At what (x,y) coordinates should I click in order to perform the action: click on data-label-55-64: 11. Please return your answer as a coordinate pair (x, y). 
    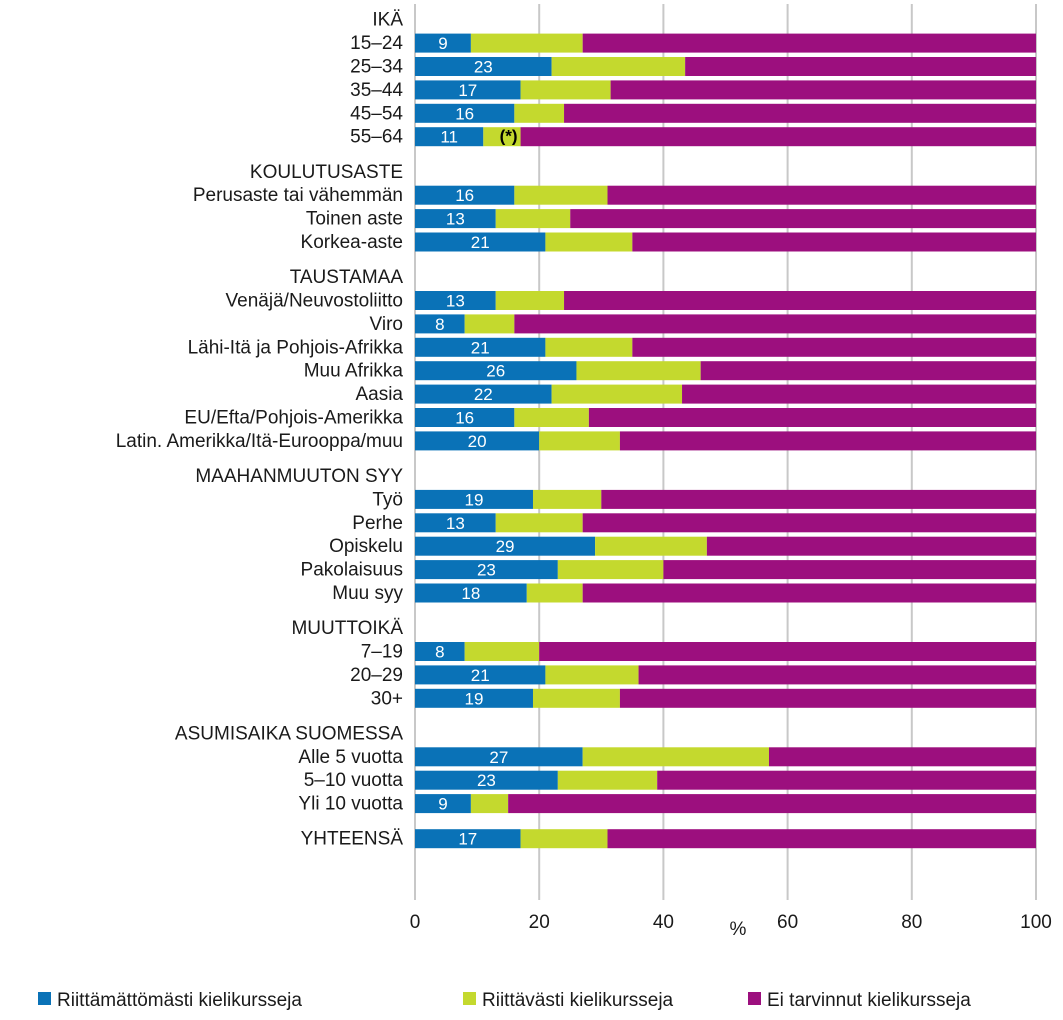
    Looking at the image, I should click on (449, 137).